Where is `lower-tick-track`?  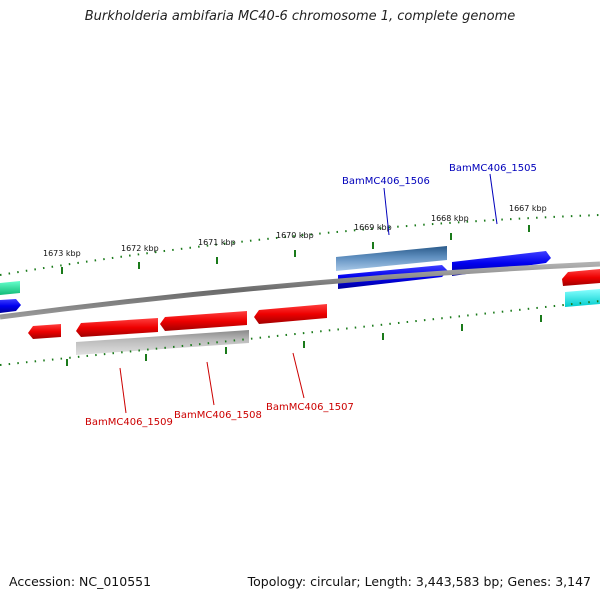
lower-tick-track is located at coordinates (300, 333).